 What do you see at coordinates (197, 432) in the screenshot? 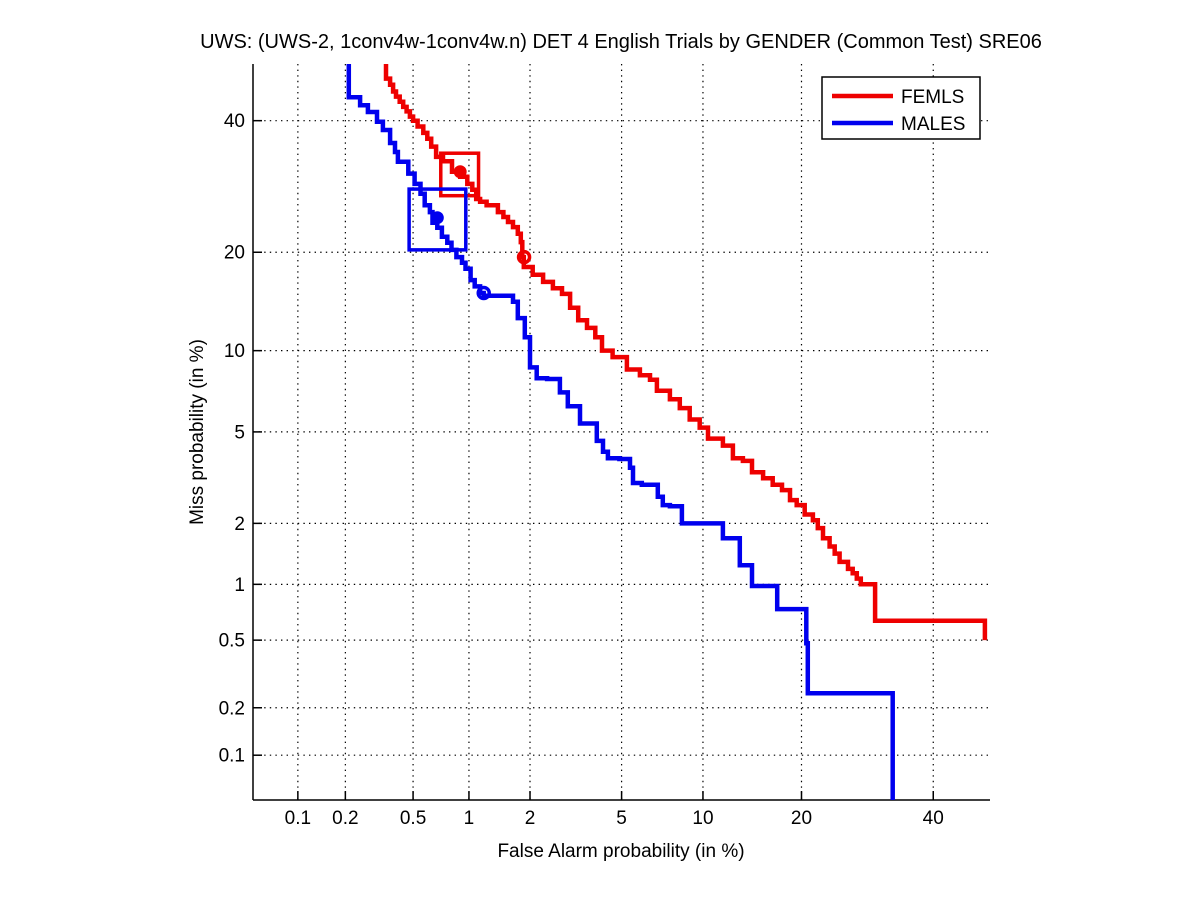
I see `y-axis-label: Miss probability (in %)` at bounding box center [197, 432].